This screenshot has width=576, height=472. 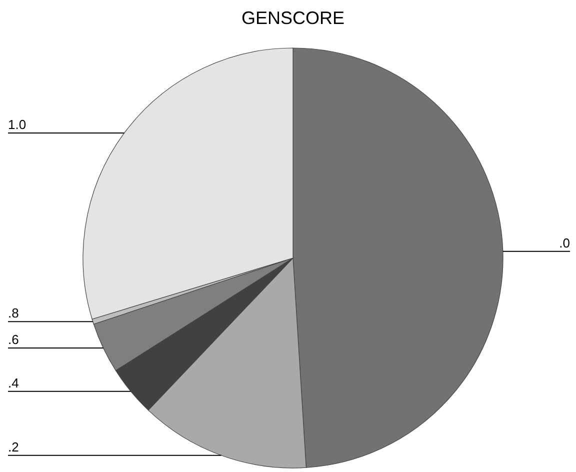 What do you see at coordinates (564, 242) in the screenshot?
I see `slice-label: .0` at bounding box center [564, 242].